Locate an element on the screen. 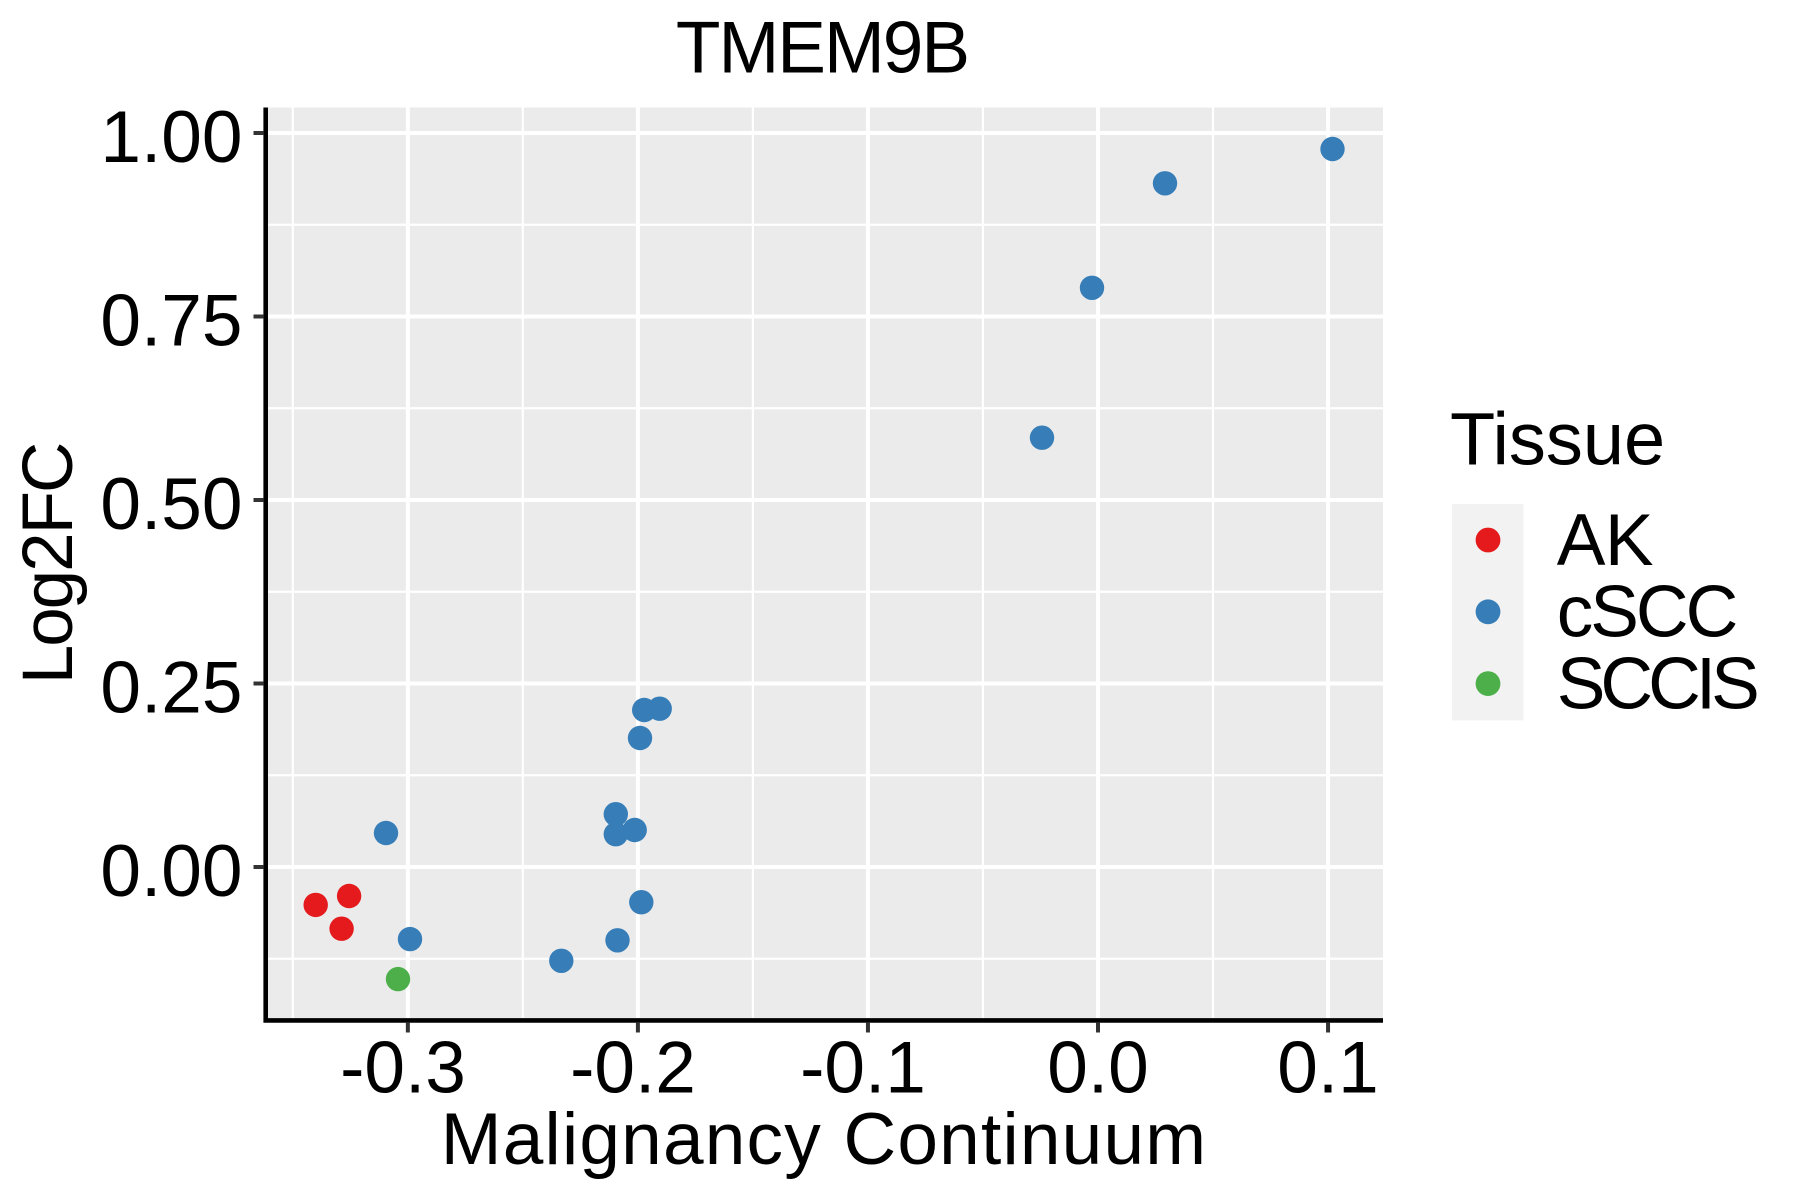 The image size is (1800, 1200). svg-text: -0.1 is located at coordinates (863, 1068).